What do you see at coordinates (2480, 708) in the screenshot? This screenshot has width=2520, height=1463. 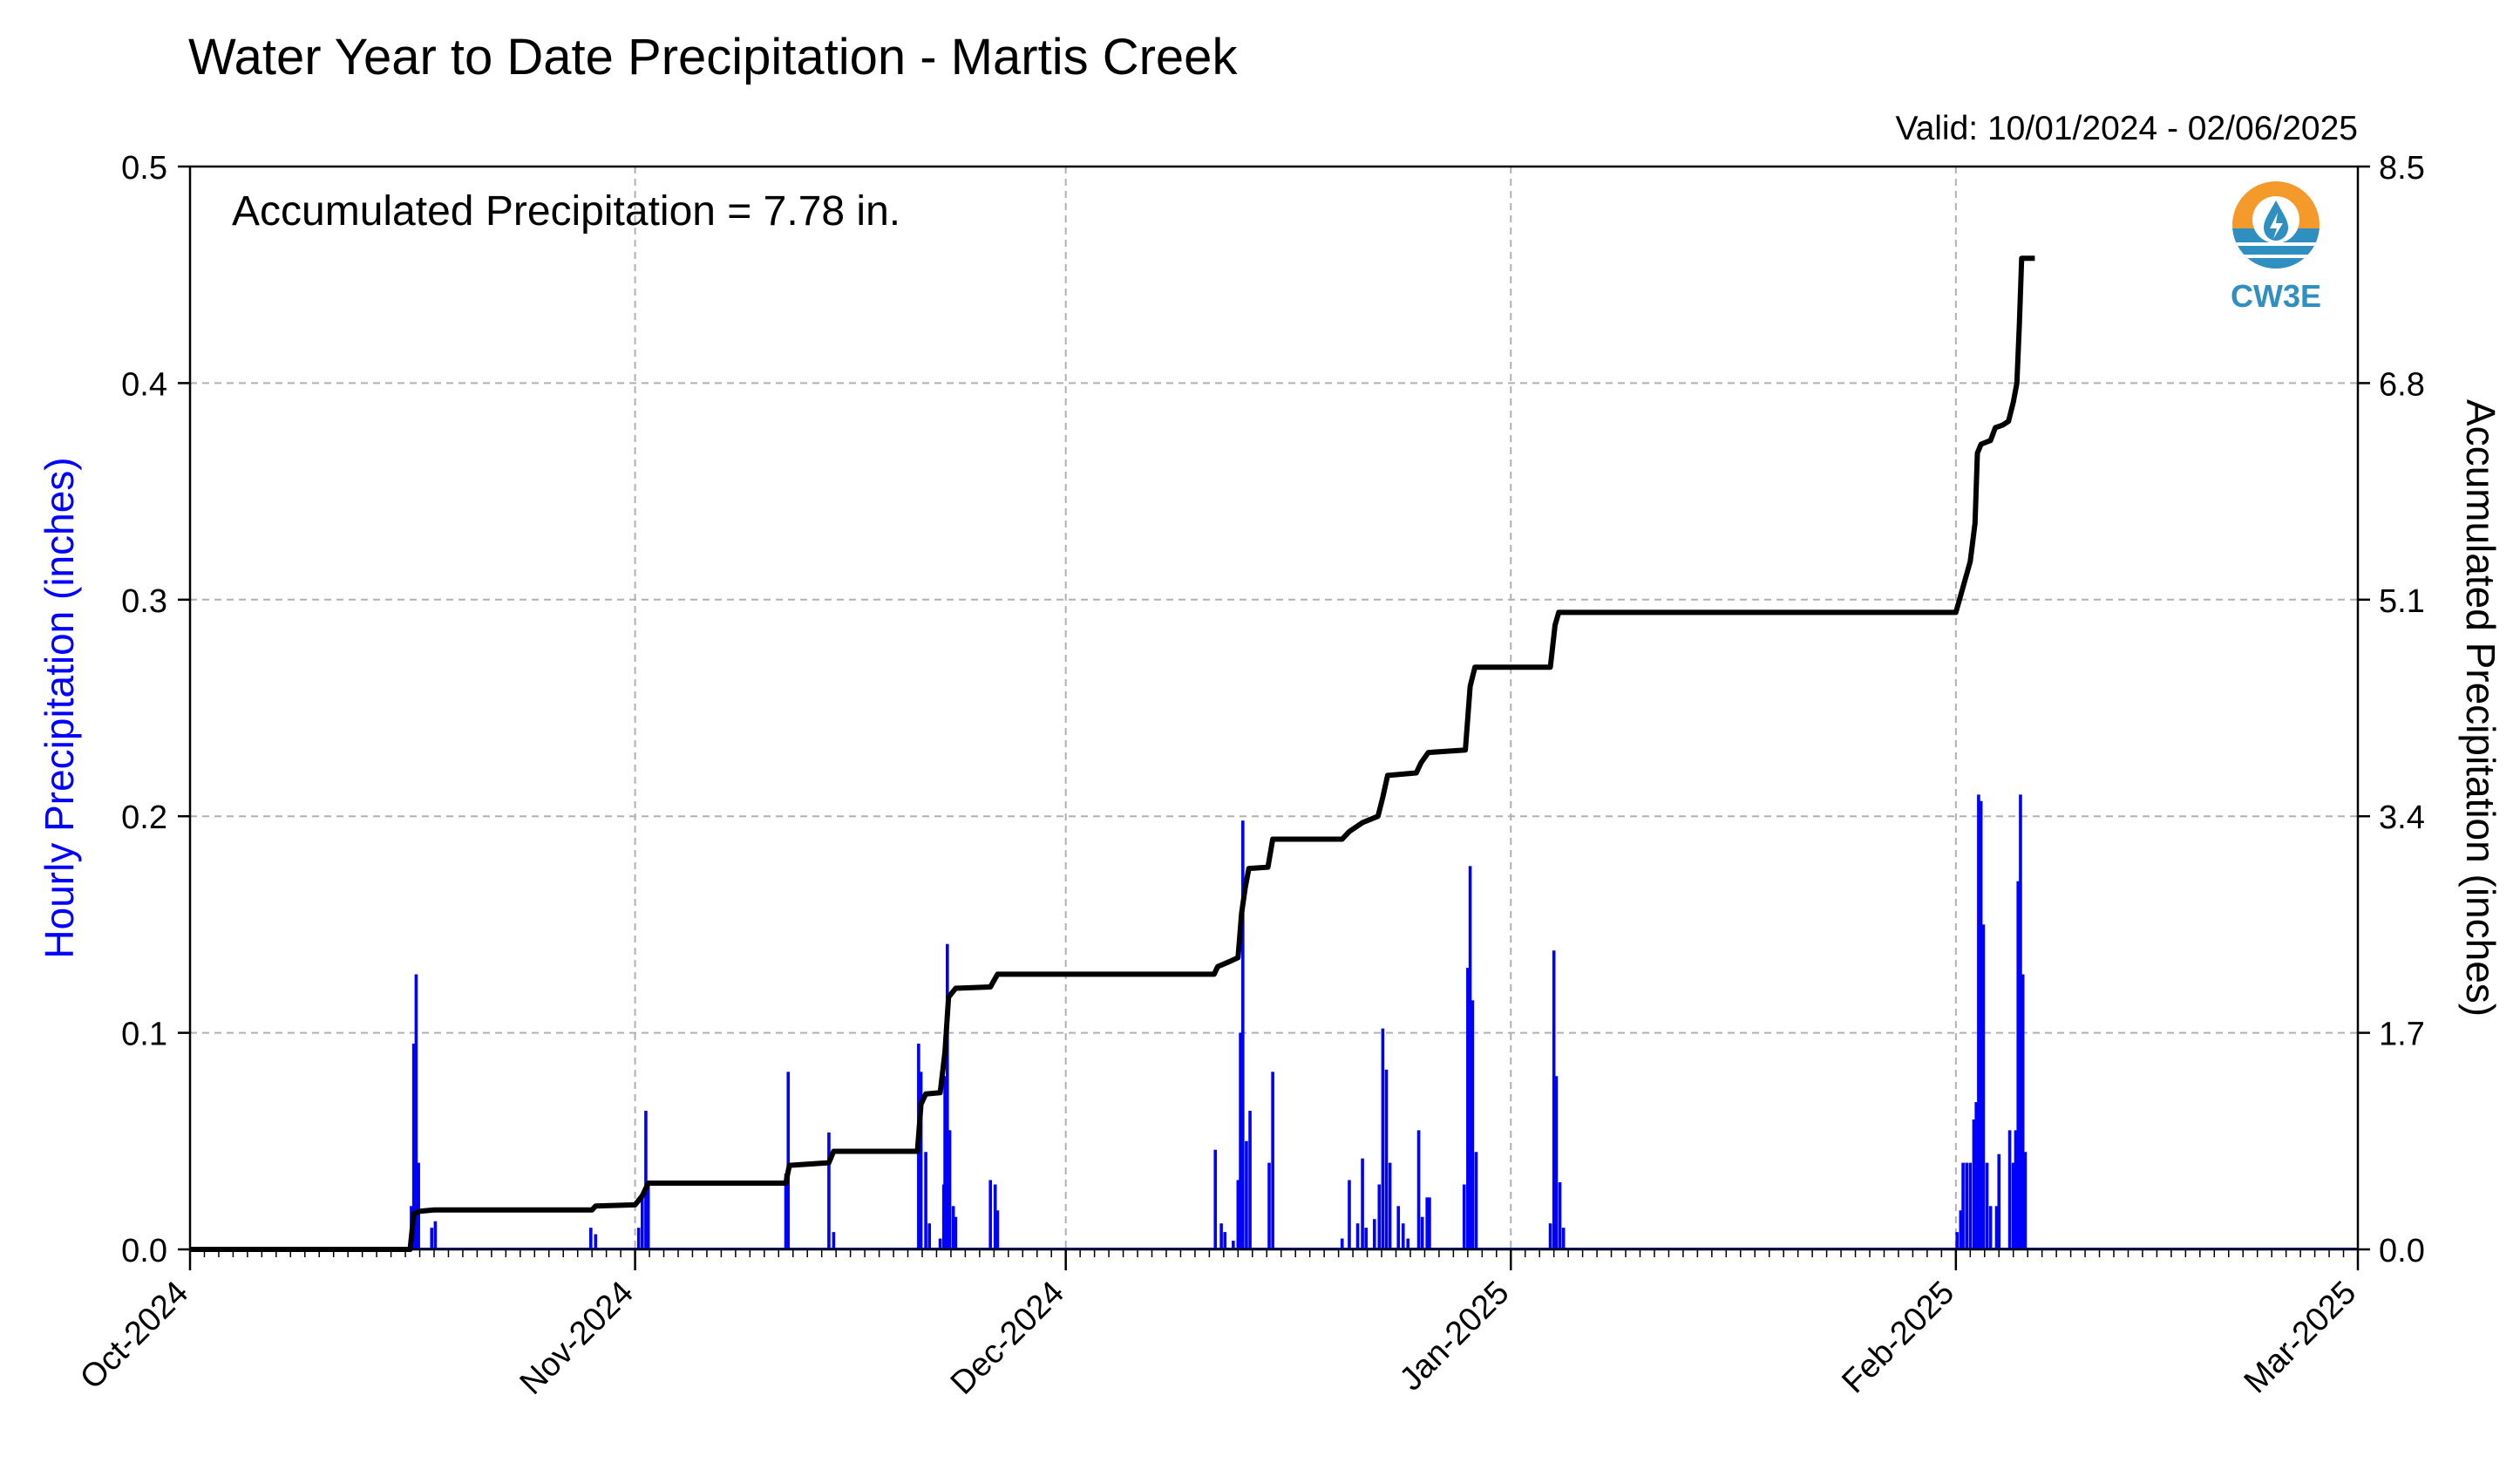 I see `right-axis-label: Accumulated Precipitation (inches)` at bounding box center [2480, 708].